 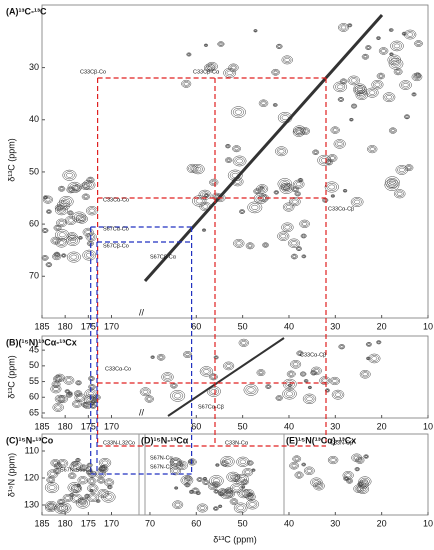 What do you see at coordinates (335, 523) in the screenshot?
I see `x-tick-label: 30` at bounding box center [335, 523].